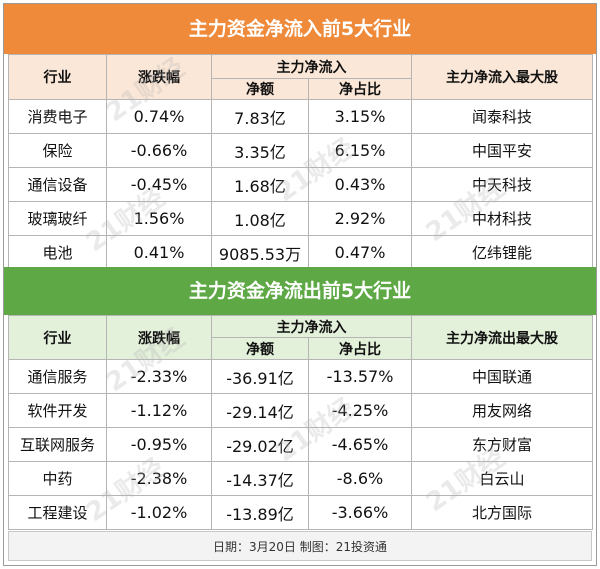 The height and width of the screenshot is (569, 600). What do you see at coordinates (260, 252) in the screenshot?
I see `amount-cell: 9085.53万` at bounding box center [260, 252].